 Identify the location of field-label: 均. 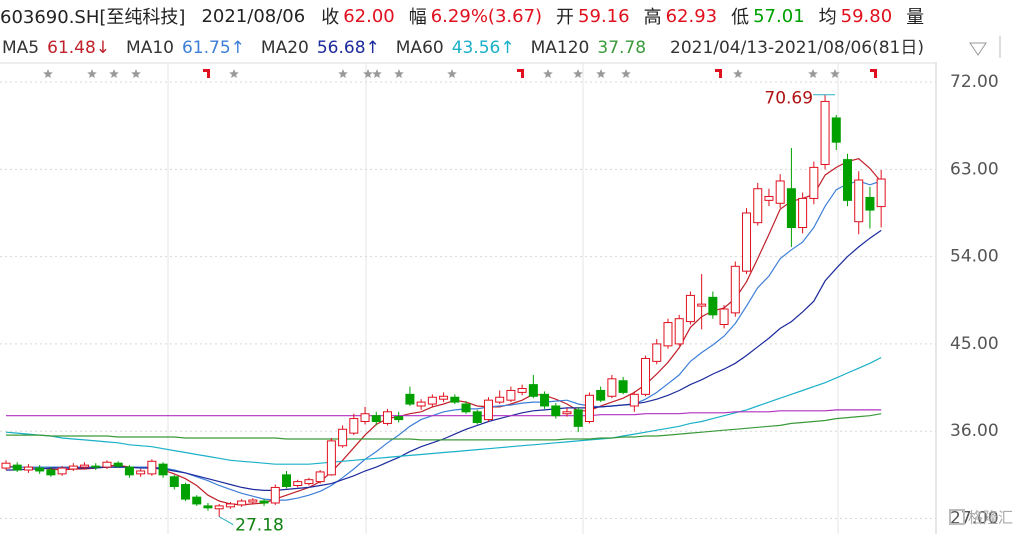
(827, 17).